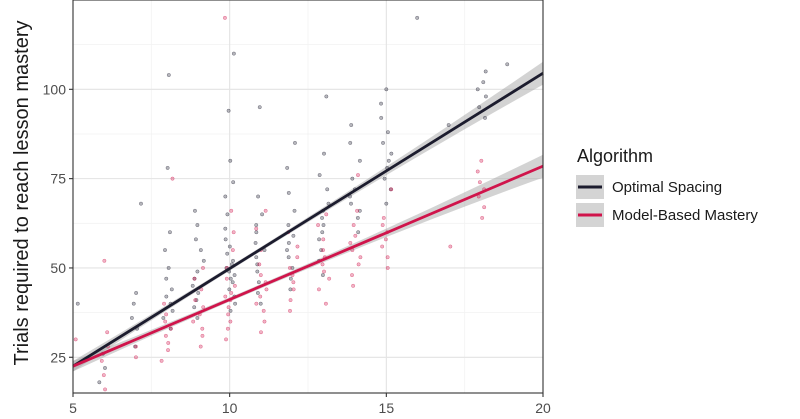  What do you see at coordinates (543, 408) in the screenshot?
I see `x-tick-label: 20` at bounding box center [543, 408].